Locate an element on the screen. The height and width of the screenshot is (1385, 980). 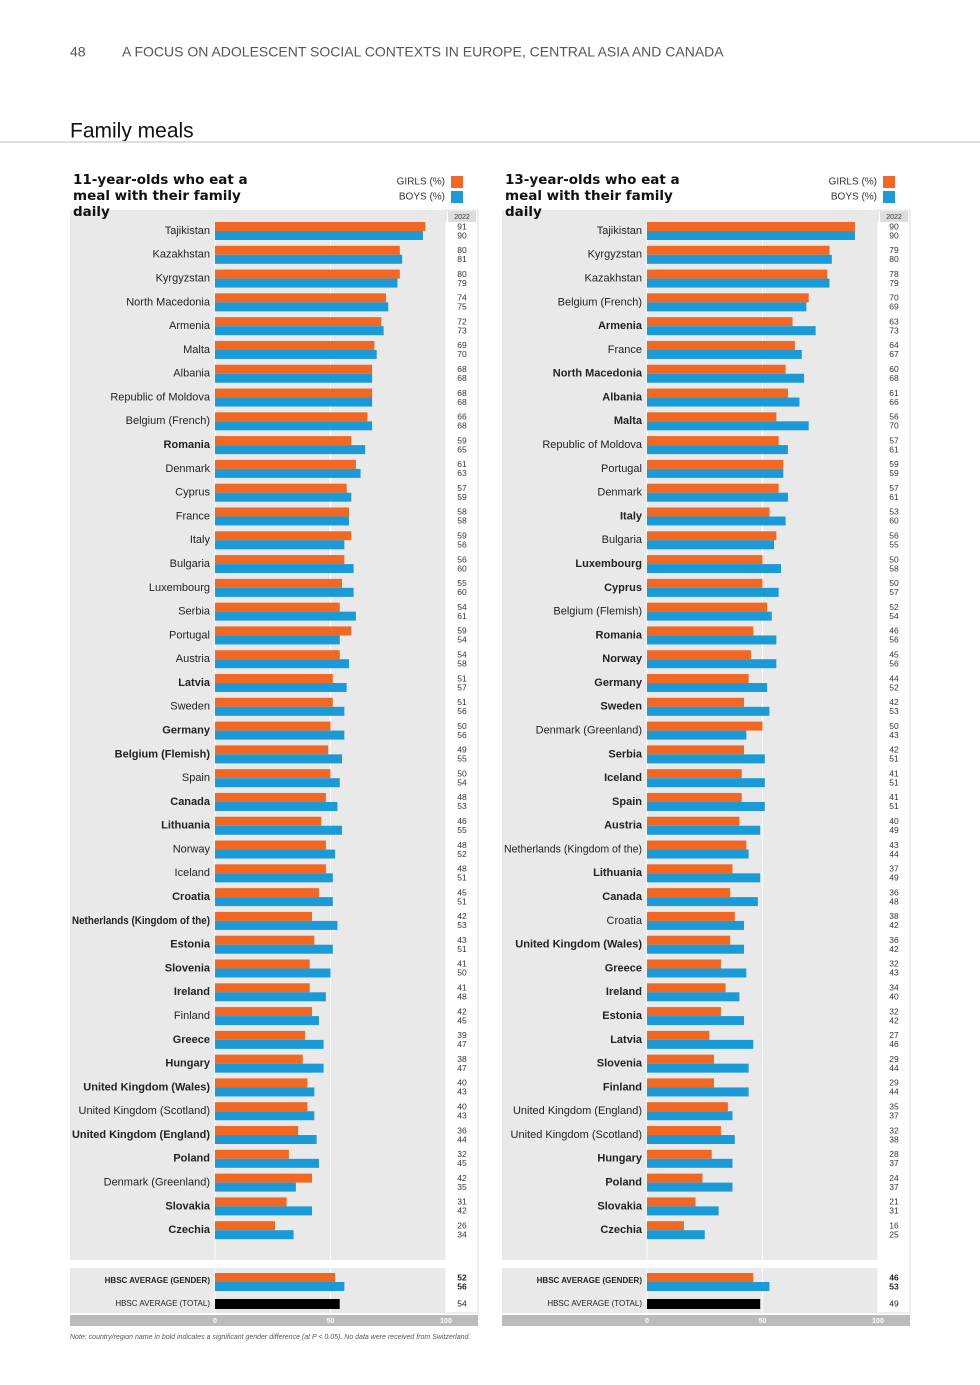
category-label: Republic of Moldova is located at coordinates (160, 397).